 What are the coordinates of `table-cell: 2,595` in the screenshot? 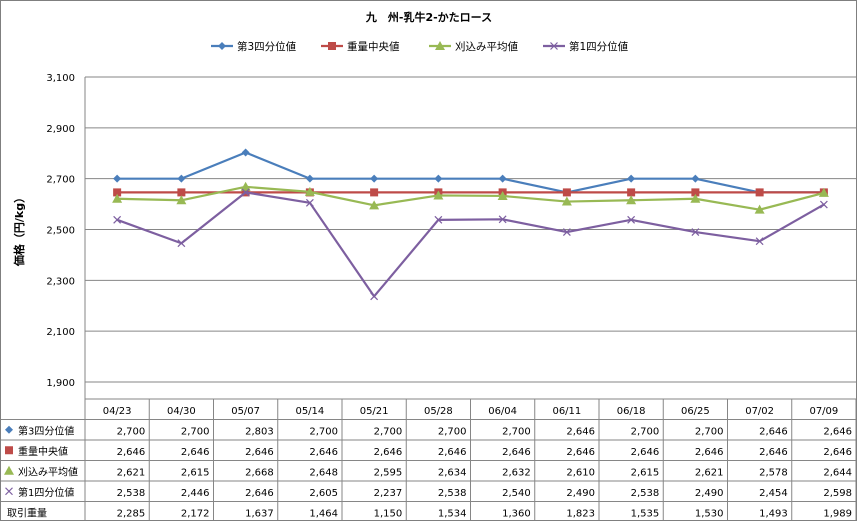 It's located at (388, 473).